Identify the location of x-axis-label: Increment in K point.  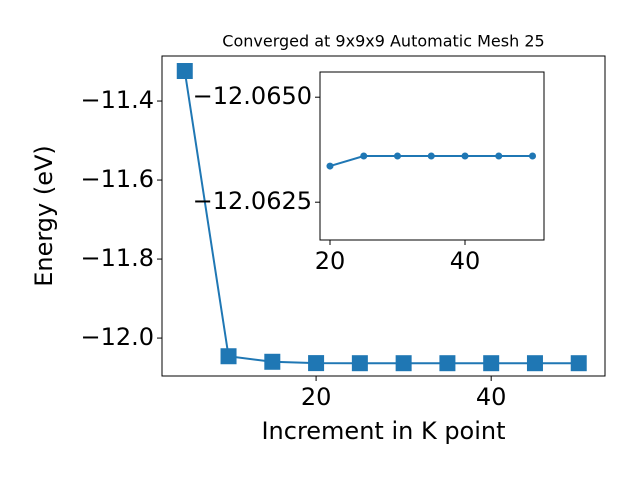
(383, 431).